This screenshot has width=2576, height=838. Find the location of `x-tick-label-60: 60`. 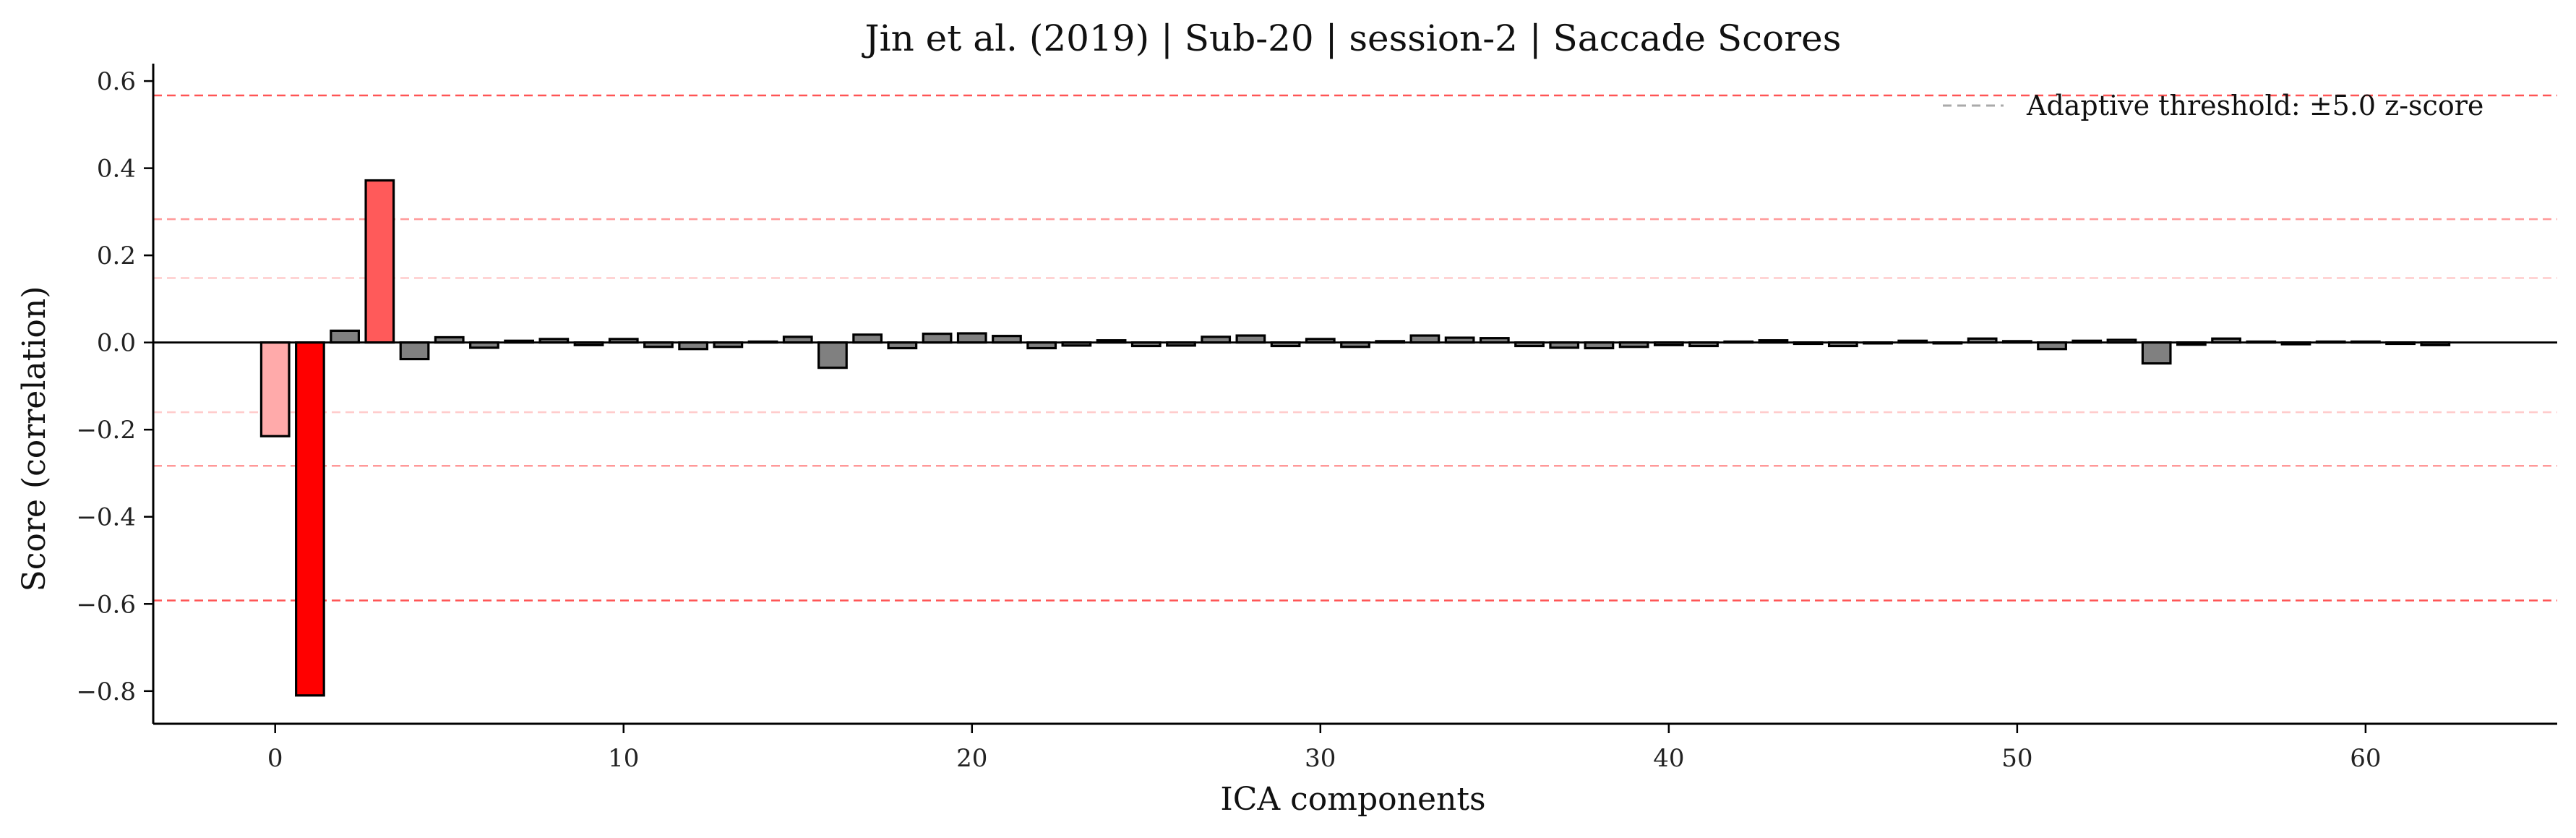

x-tick-label-60: 60 is located at coordinates (2365, 758).